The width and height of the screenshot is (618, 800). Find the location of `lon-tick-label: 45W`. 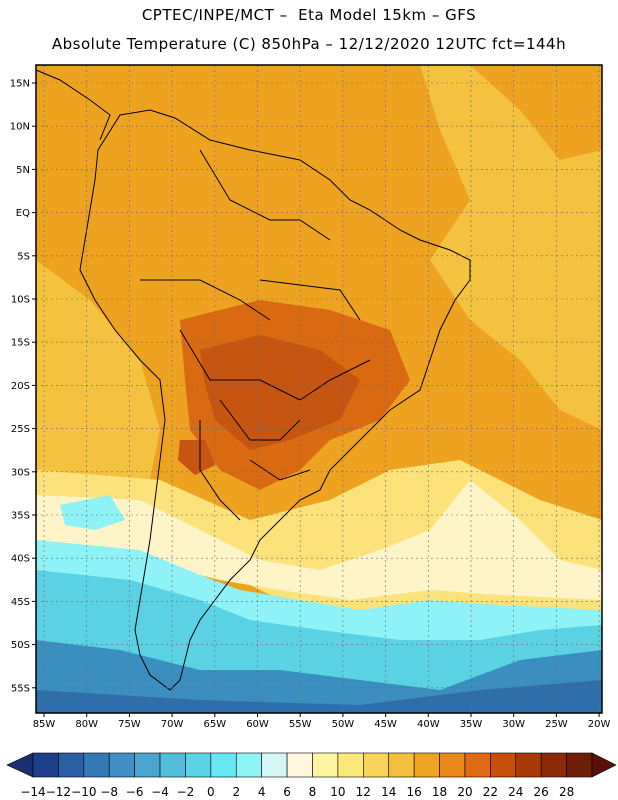

lon-tick-label: 45W is located at coordinates (385, 724).